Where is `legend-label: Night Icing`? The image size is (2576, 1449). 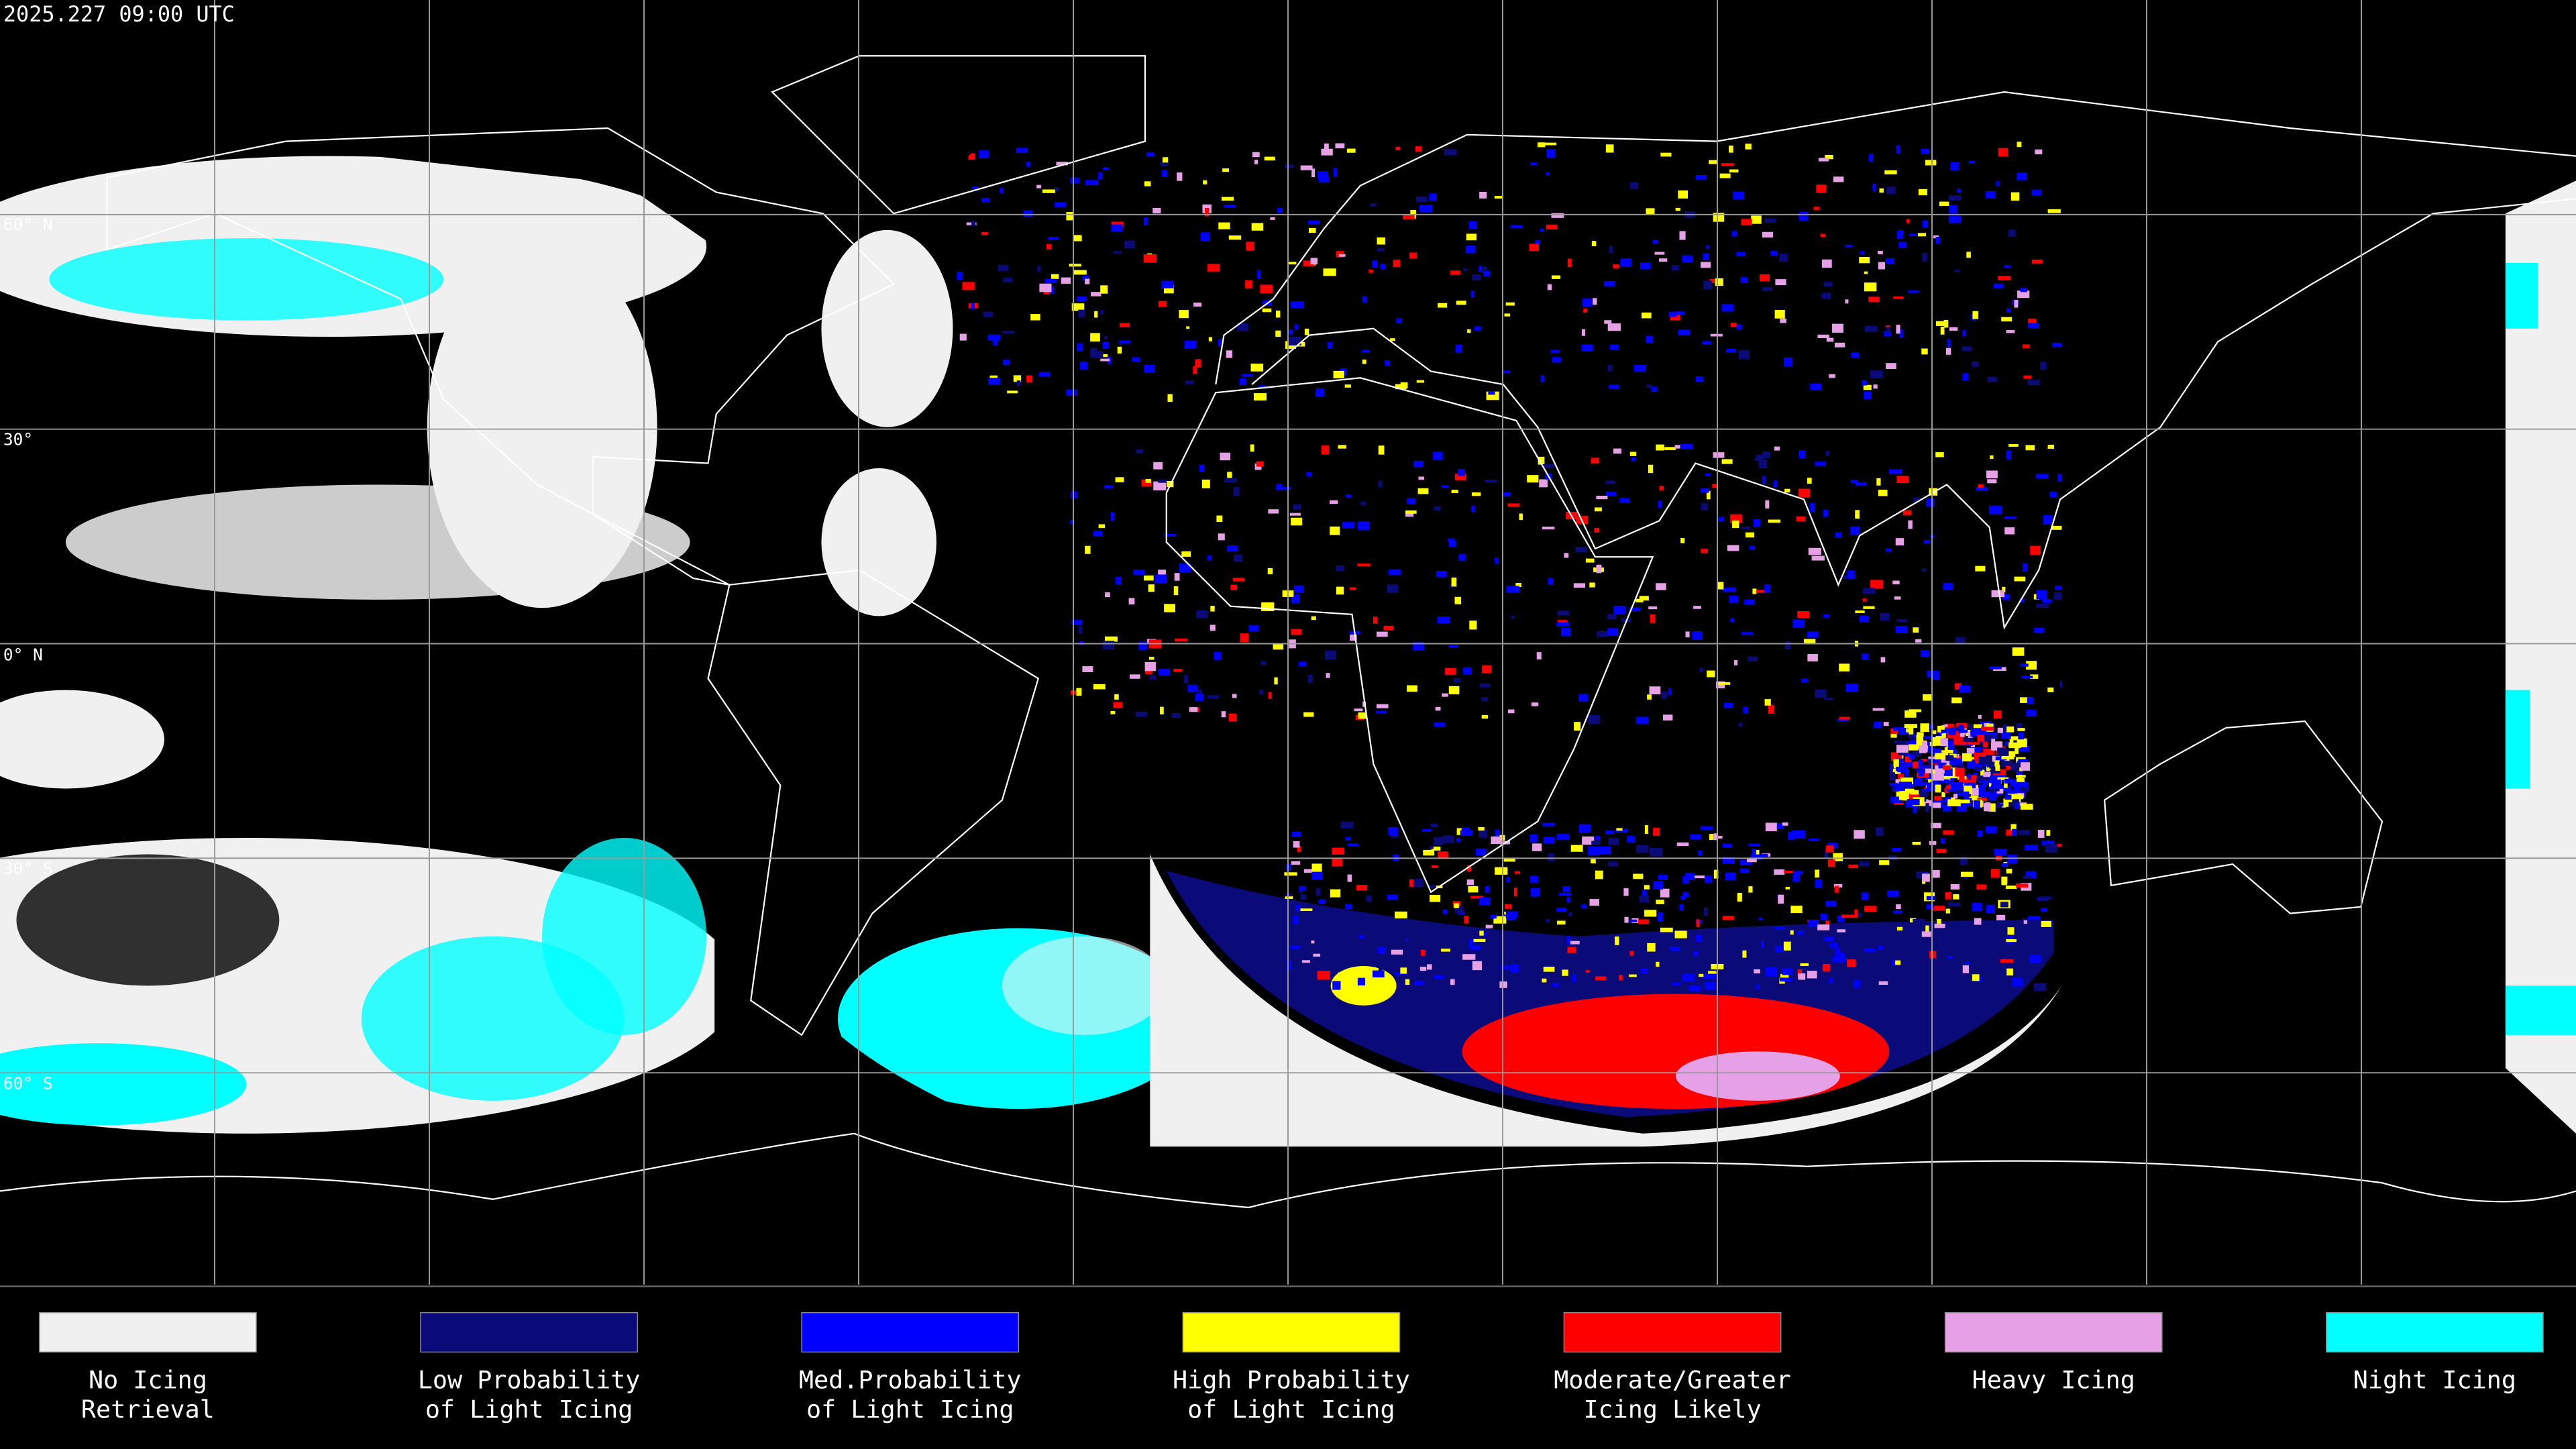 legend-label: Night Icing is located at coordinates (2434, 1379).